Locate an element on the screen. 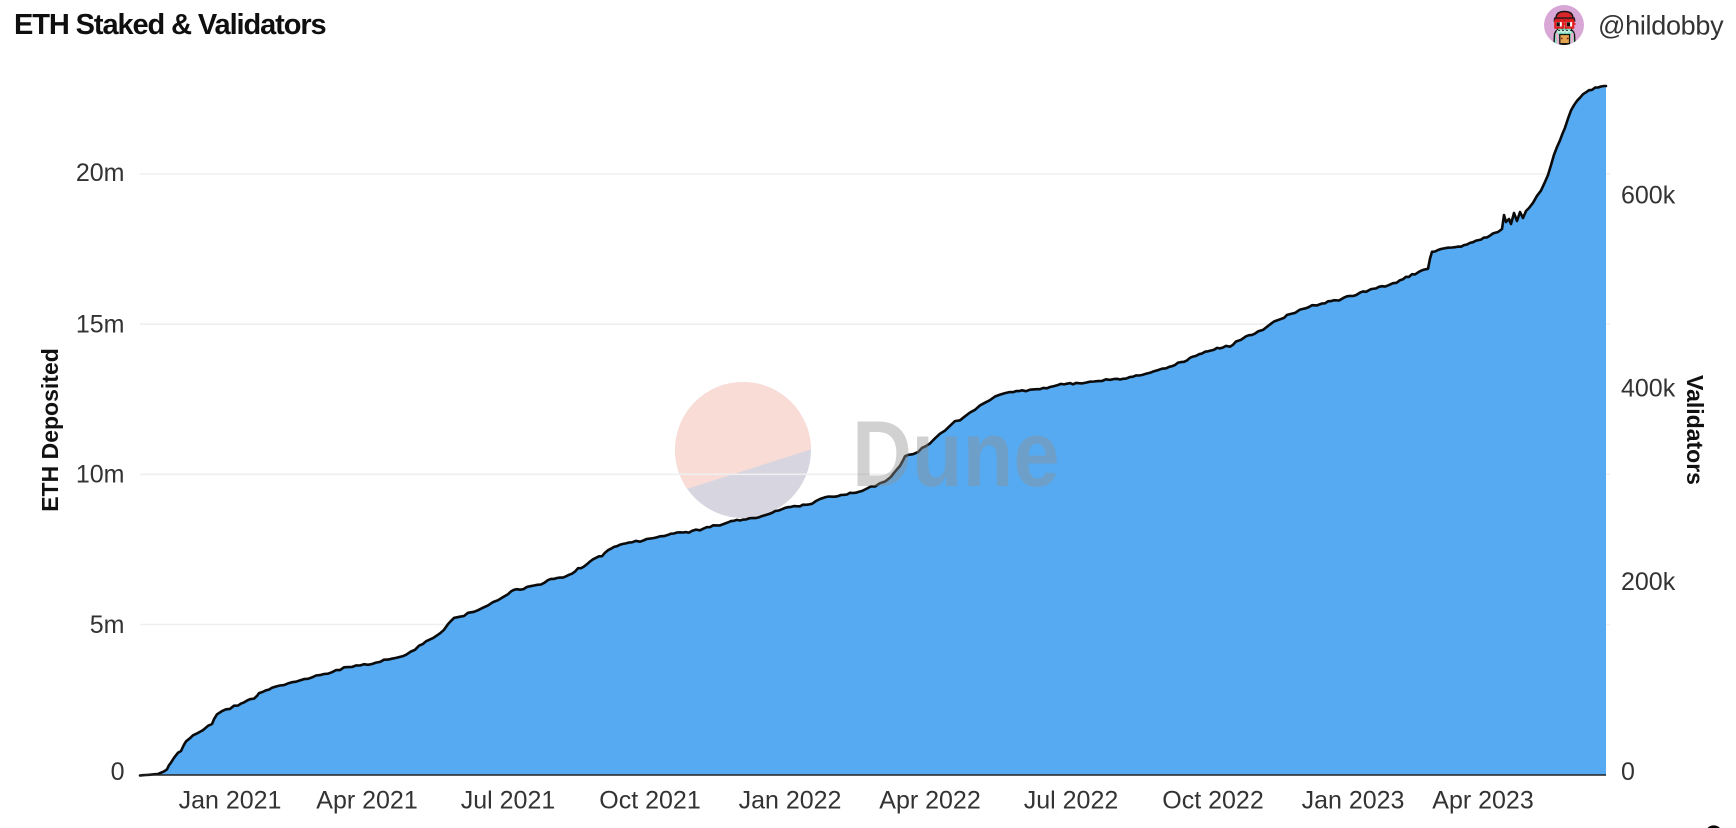 This screenshot has width=1736, height=828. svg-text: 200k is located at coordinates (1648, 582).